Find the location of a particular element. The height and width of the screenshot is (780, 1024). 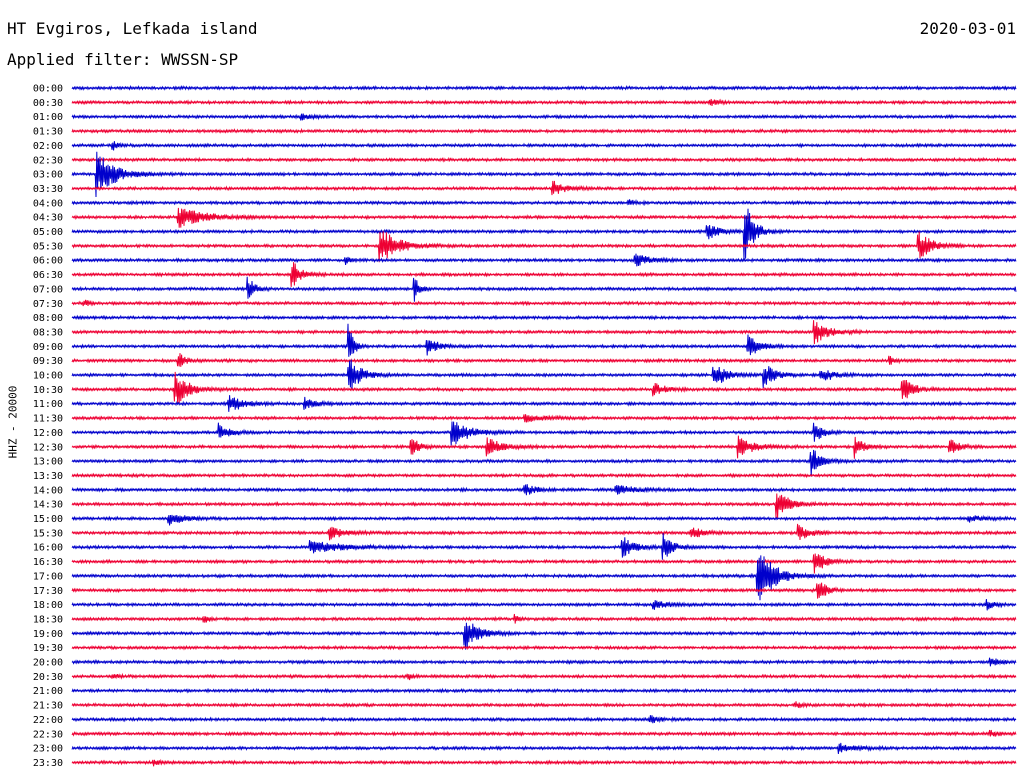

time-label: 02:30 is located at coordinates (48, 160).